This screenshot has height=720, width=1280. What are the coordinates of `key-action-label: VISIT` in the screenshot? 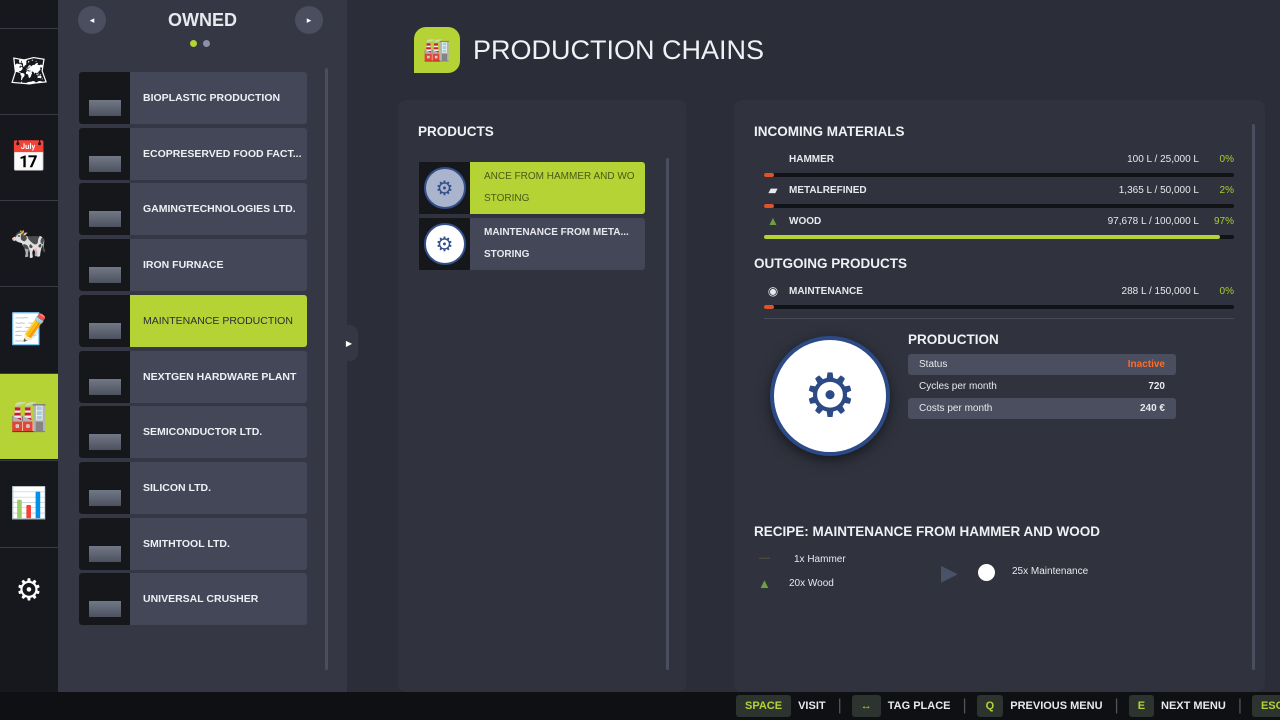 It's located at (812, 706).